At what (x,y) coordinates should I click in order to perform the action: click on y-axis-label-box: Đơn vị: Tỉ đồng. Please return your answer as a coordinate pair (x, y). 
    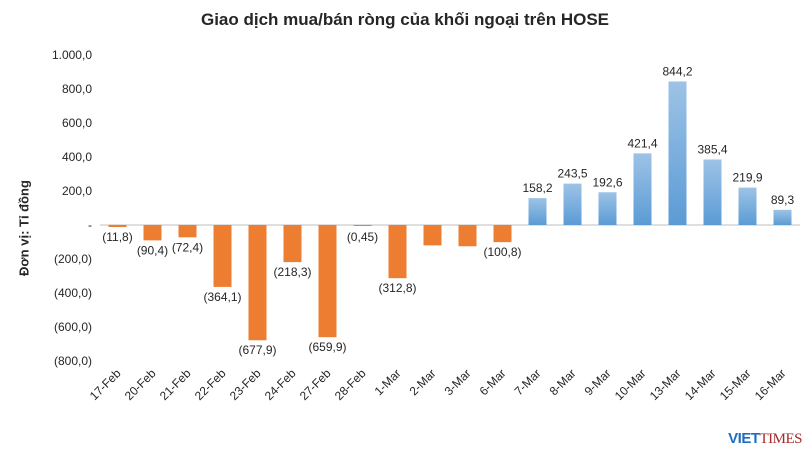
    Looking at the image, I should click on (24, 228).